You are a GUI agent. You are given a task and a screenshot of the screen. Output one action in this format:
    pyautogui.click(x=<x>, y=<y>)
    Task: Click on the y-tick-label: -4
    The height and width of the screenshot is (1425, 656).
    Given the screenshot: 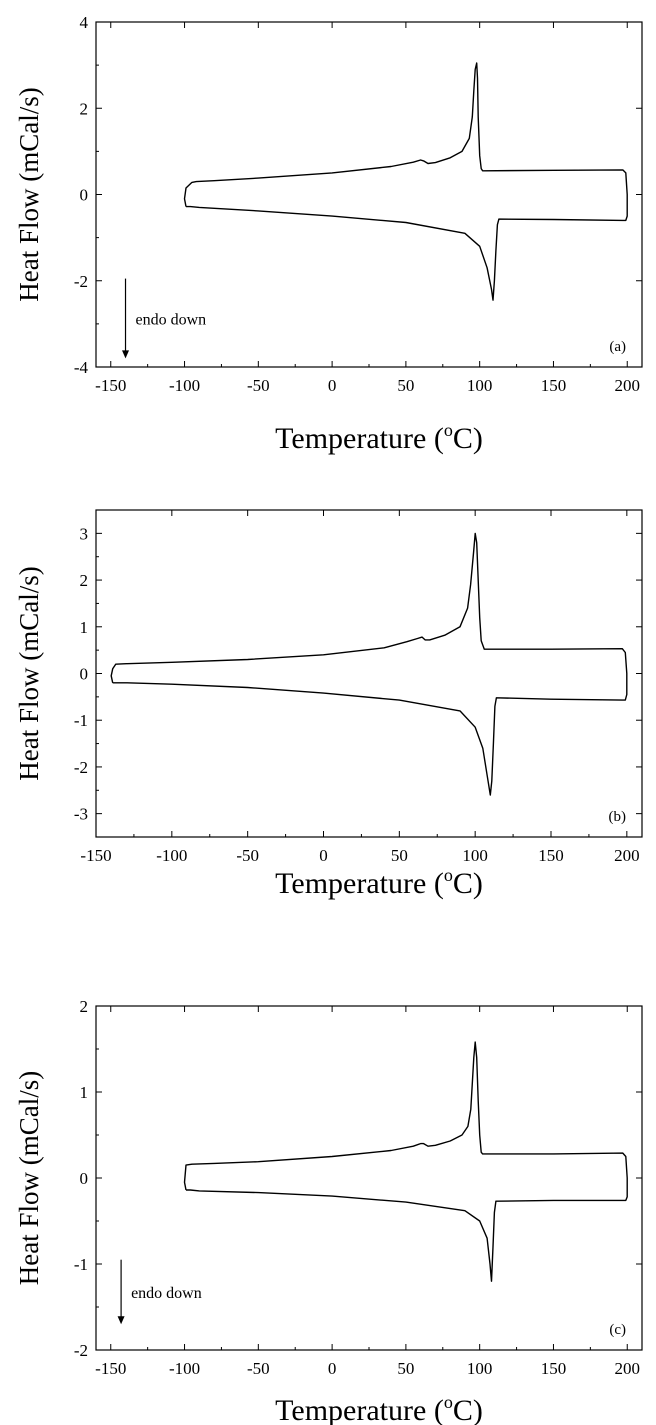 What is the action you would take?
    pyautogui.click(x=81, y=367)
    